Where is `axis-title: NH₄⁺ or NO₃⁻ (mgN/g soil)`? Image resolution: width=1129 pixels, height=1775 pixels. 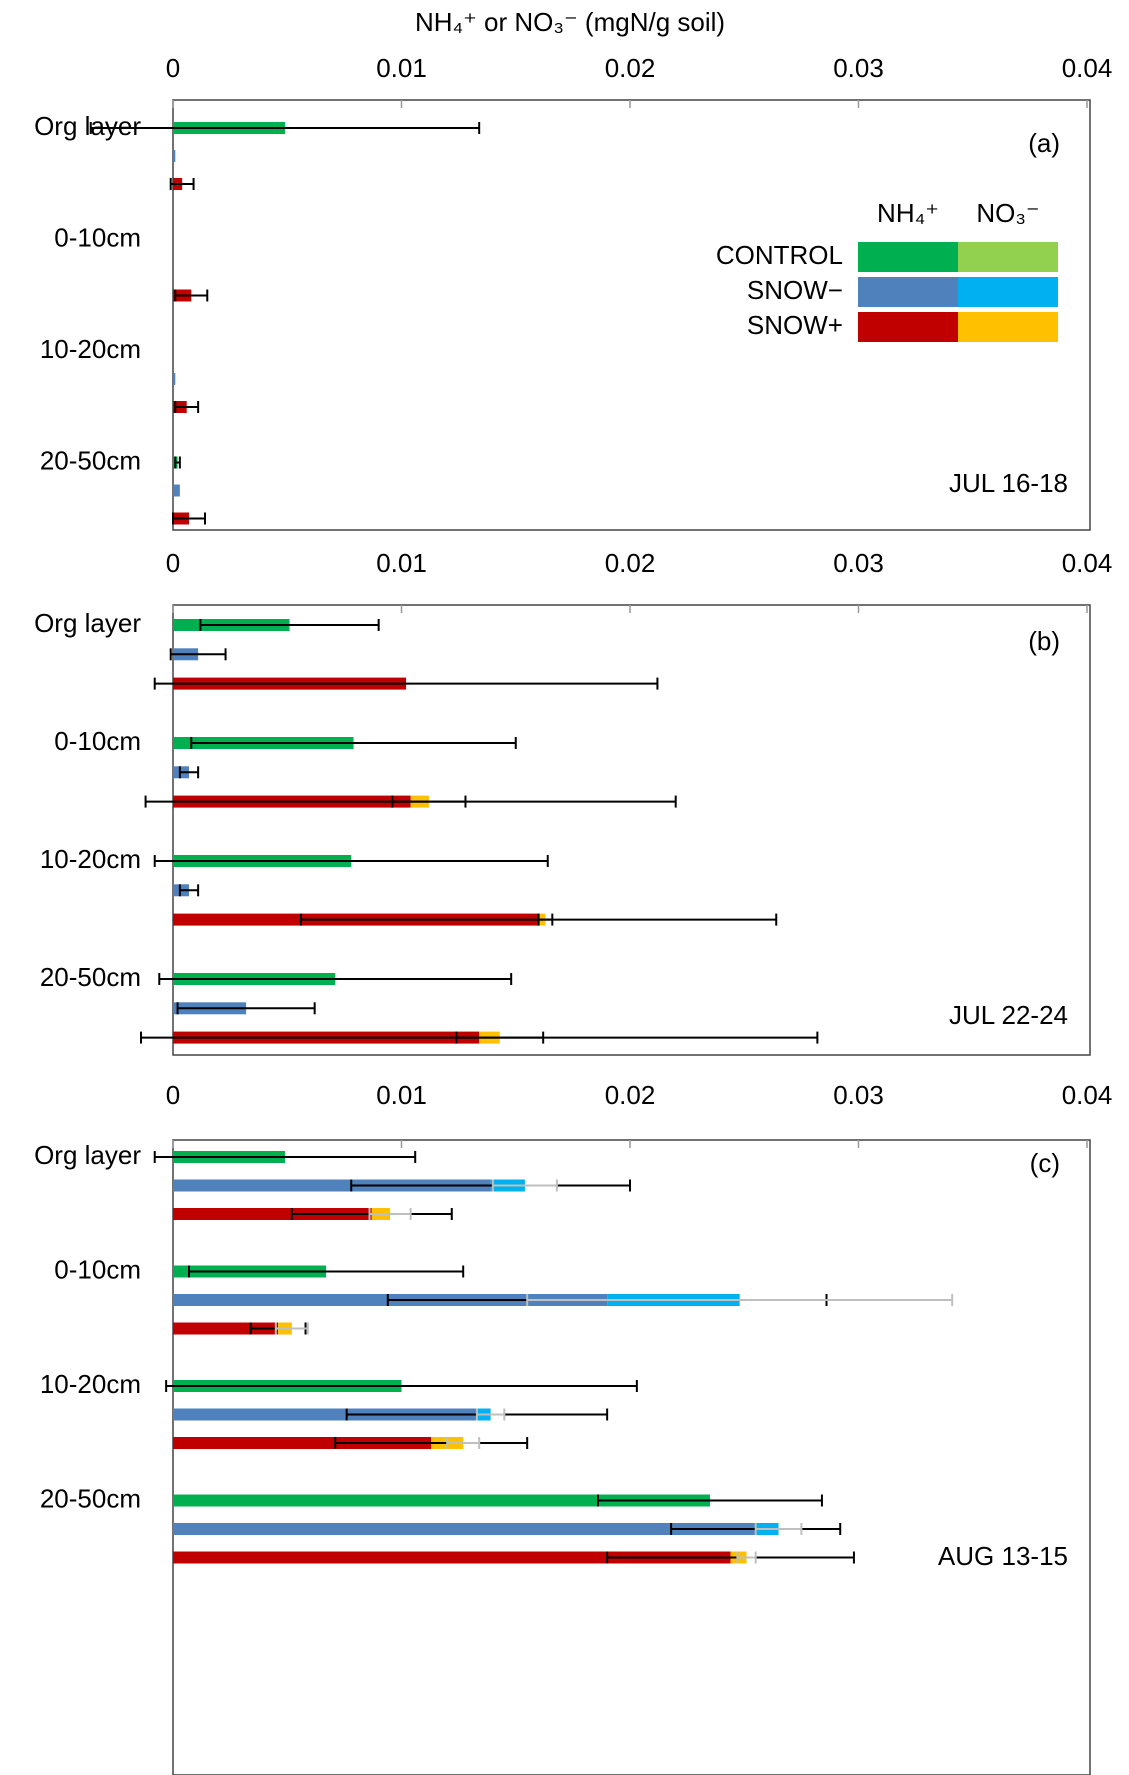
axis-title: NH₄⁺ or NO₃⁻ (mgN/g soil) is located at coordinates (570, 22).